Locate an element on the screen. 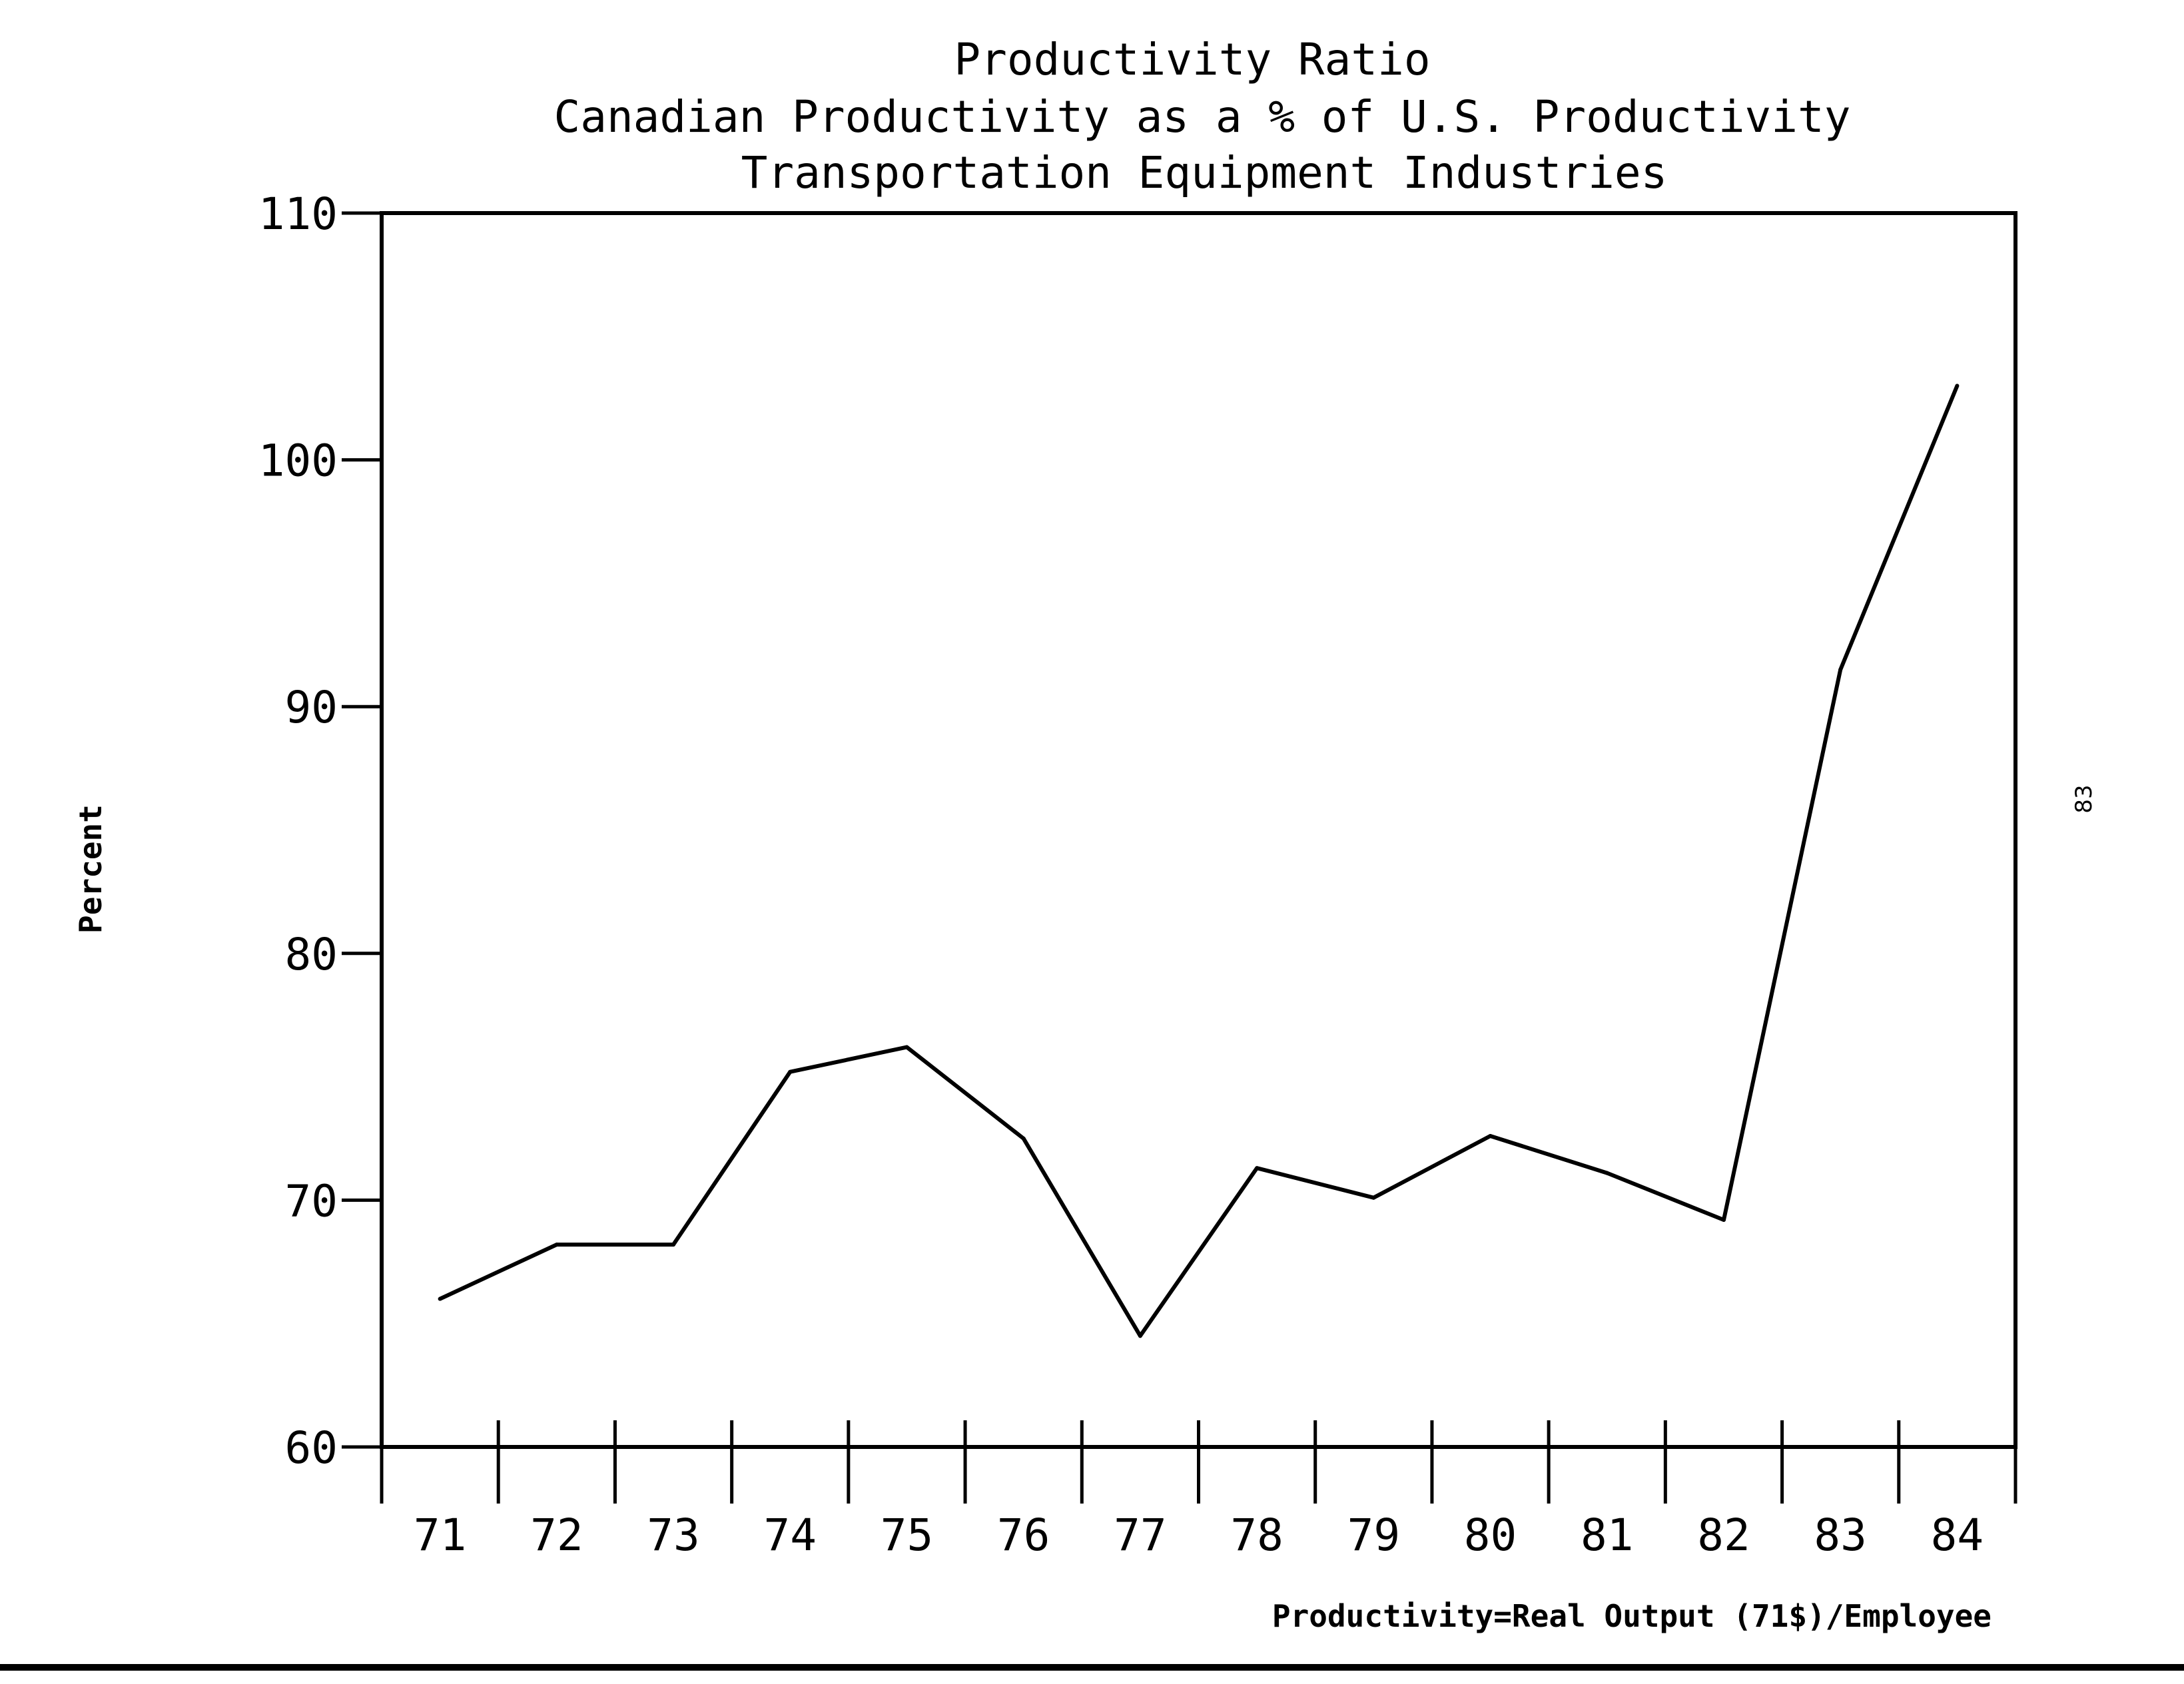 The height and width of the screenshot is (1684, 2184). y-axis-label: Percent is located at coordinates (91, 869).